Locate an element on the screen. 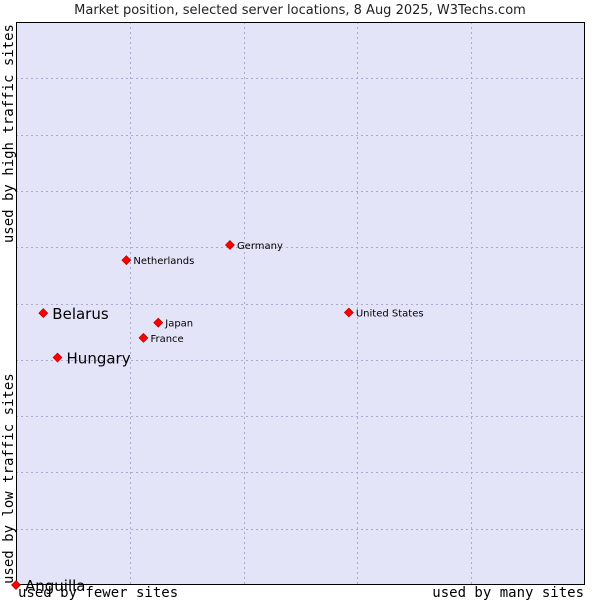 The width and height of the screenshot is (600, 600). data-label-hungary: Hungary is located at coordinates (99, 359).